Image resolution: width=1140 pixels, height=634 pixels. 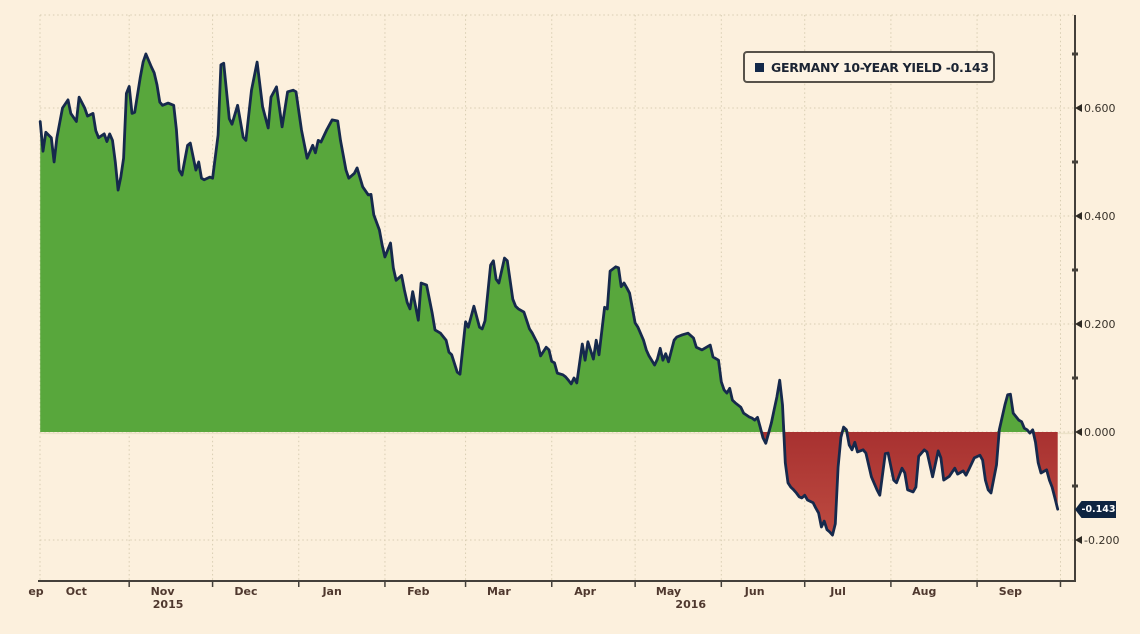 What do you see at coordinates (1100, 432) in the screenshot?
I see `y-tick-label: 0.000` at bounding box center [1100, 432].